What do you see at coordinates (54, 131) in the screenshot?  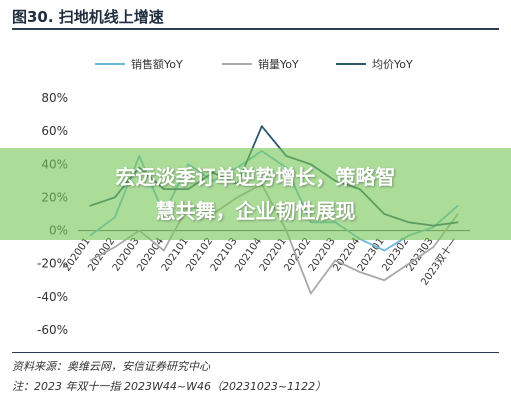 I see `y-tick-label: 60%` at bounding box center [54, 131].